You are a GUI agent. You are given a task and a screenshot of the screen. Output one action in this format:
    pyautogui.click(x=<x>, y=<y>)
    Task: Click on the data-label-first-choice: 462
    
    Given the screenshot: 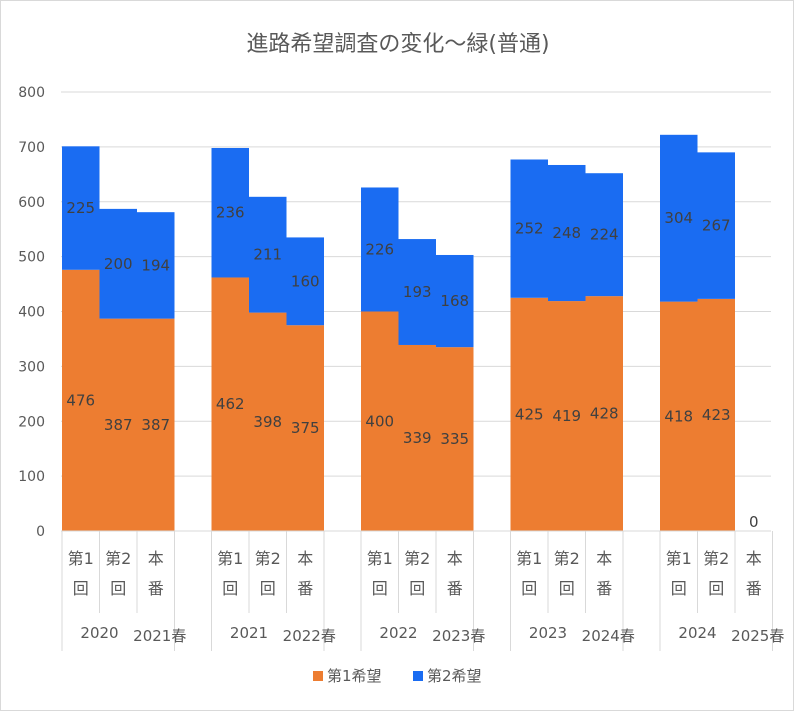 What is the action you would take?
    pyautogui.click(x=230, y=404)
    